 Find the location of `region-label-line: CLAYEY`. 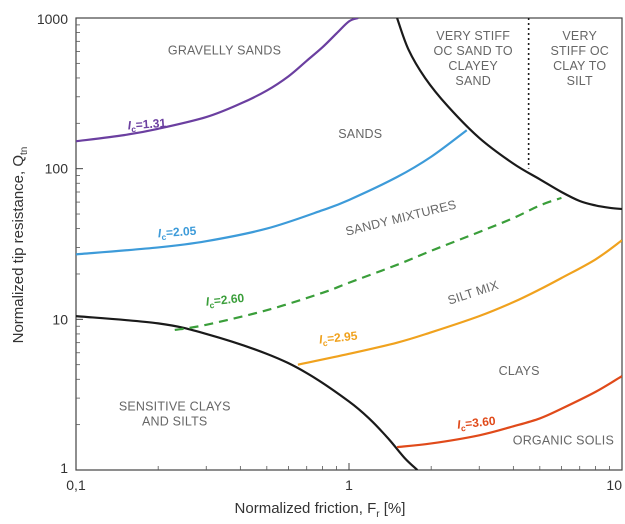

region-label-line: CLAYEY is located at coordinates (473, 66).